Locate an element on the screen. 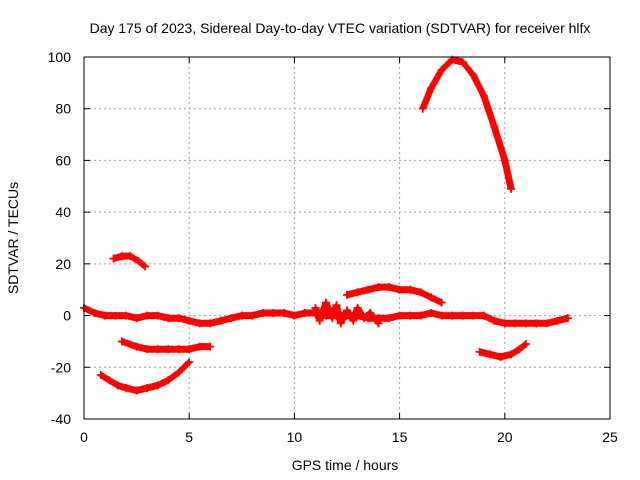  y-tick-label: -20 is located at coordinates (61, 367).